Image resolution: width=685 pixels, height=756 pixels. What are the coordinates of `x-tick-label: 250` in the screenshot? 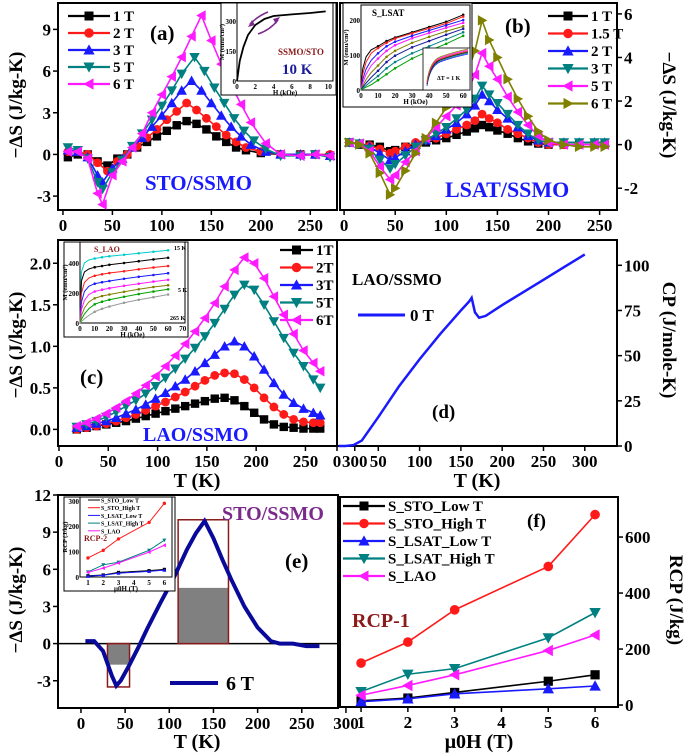 It's located at (306, 461).